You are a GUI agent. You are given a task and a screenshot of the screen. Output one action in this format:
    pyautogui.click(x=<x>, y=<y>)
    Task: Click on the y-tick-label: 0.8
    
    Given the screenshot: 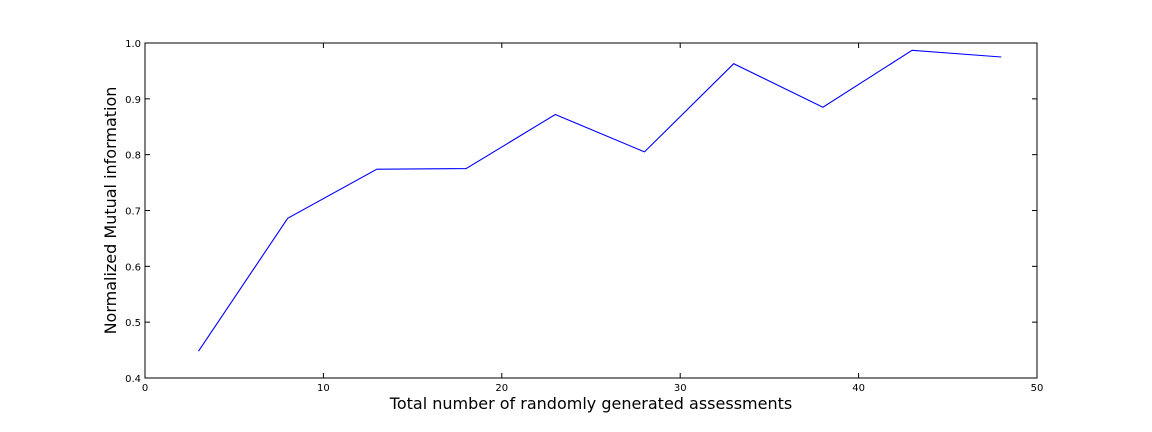 What is the action you would take?
    pyautogui.click(x=133, y=156)
    